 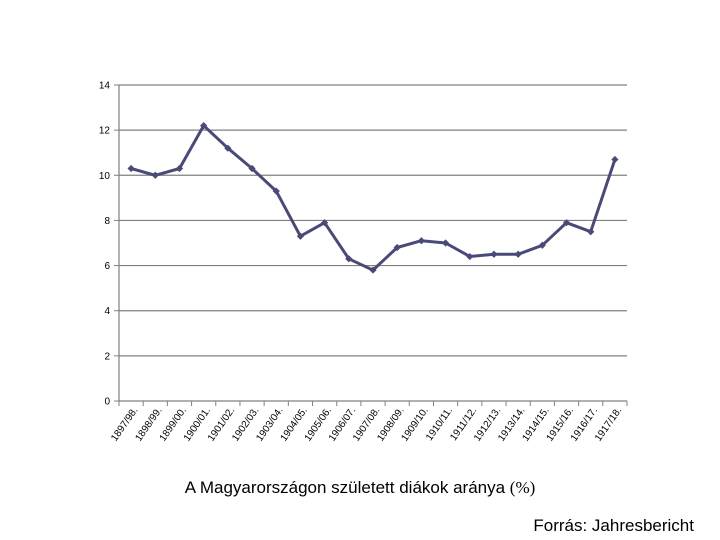 I want to click on y-tick-label: 10, so click(x=105, y=176).